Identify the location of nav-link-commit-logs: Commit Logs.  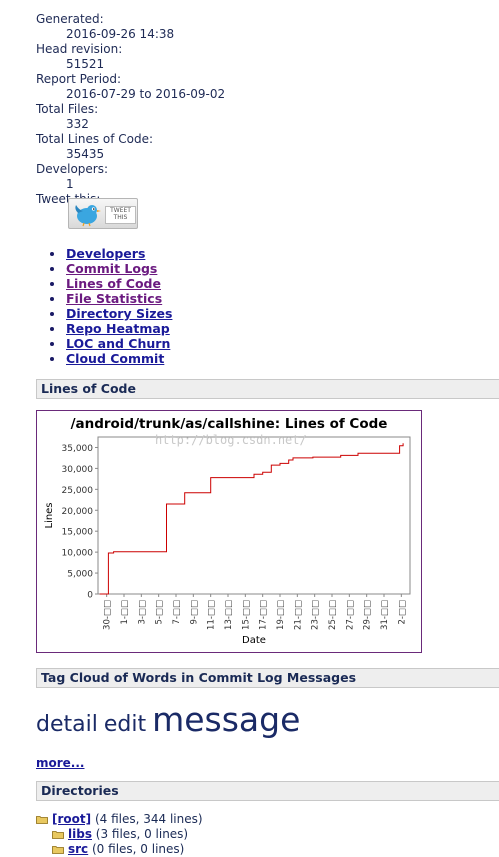
(112, 268).